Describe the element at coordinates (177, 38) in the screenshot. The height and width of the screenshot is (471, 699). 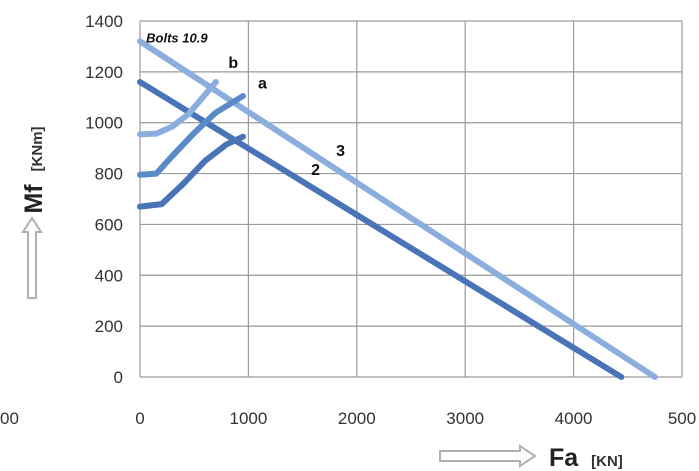
I see `annotation-label: Bolts 10.9` at that location.